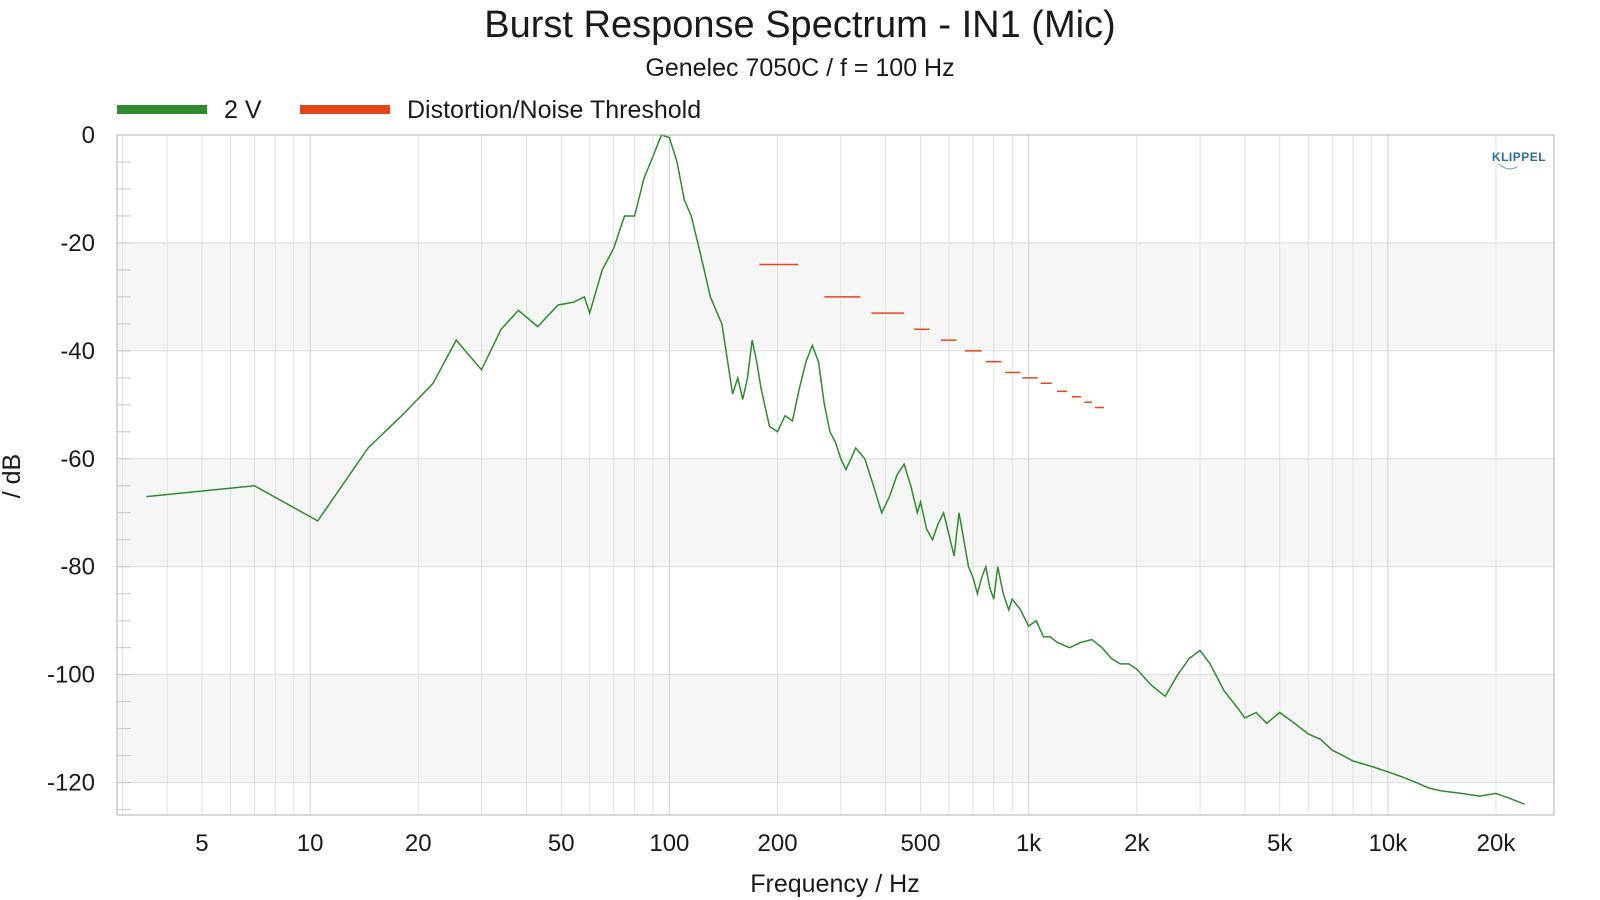 The width and height of the screenshot is (1600, 900). What do you see at coordinates (1519, 157) in the screenshot?
I see `brand-logo-text: KLIPPEL` at bounding box center [1519, 157].